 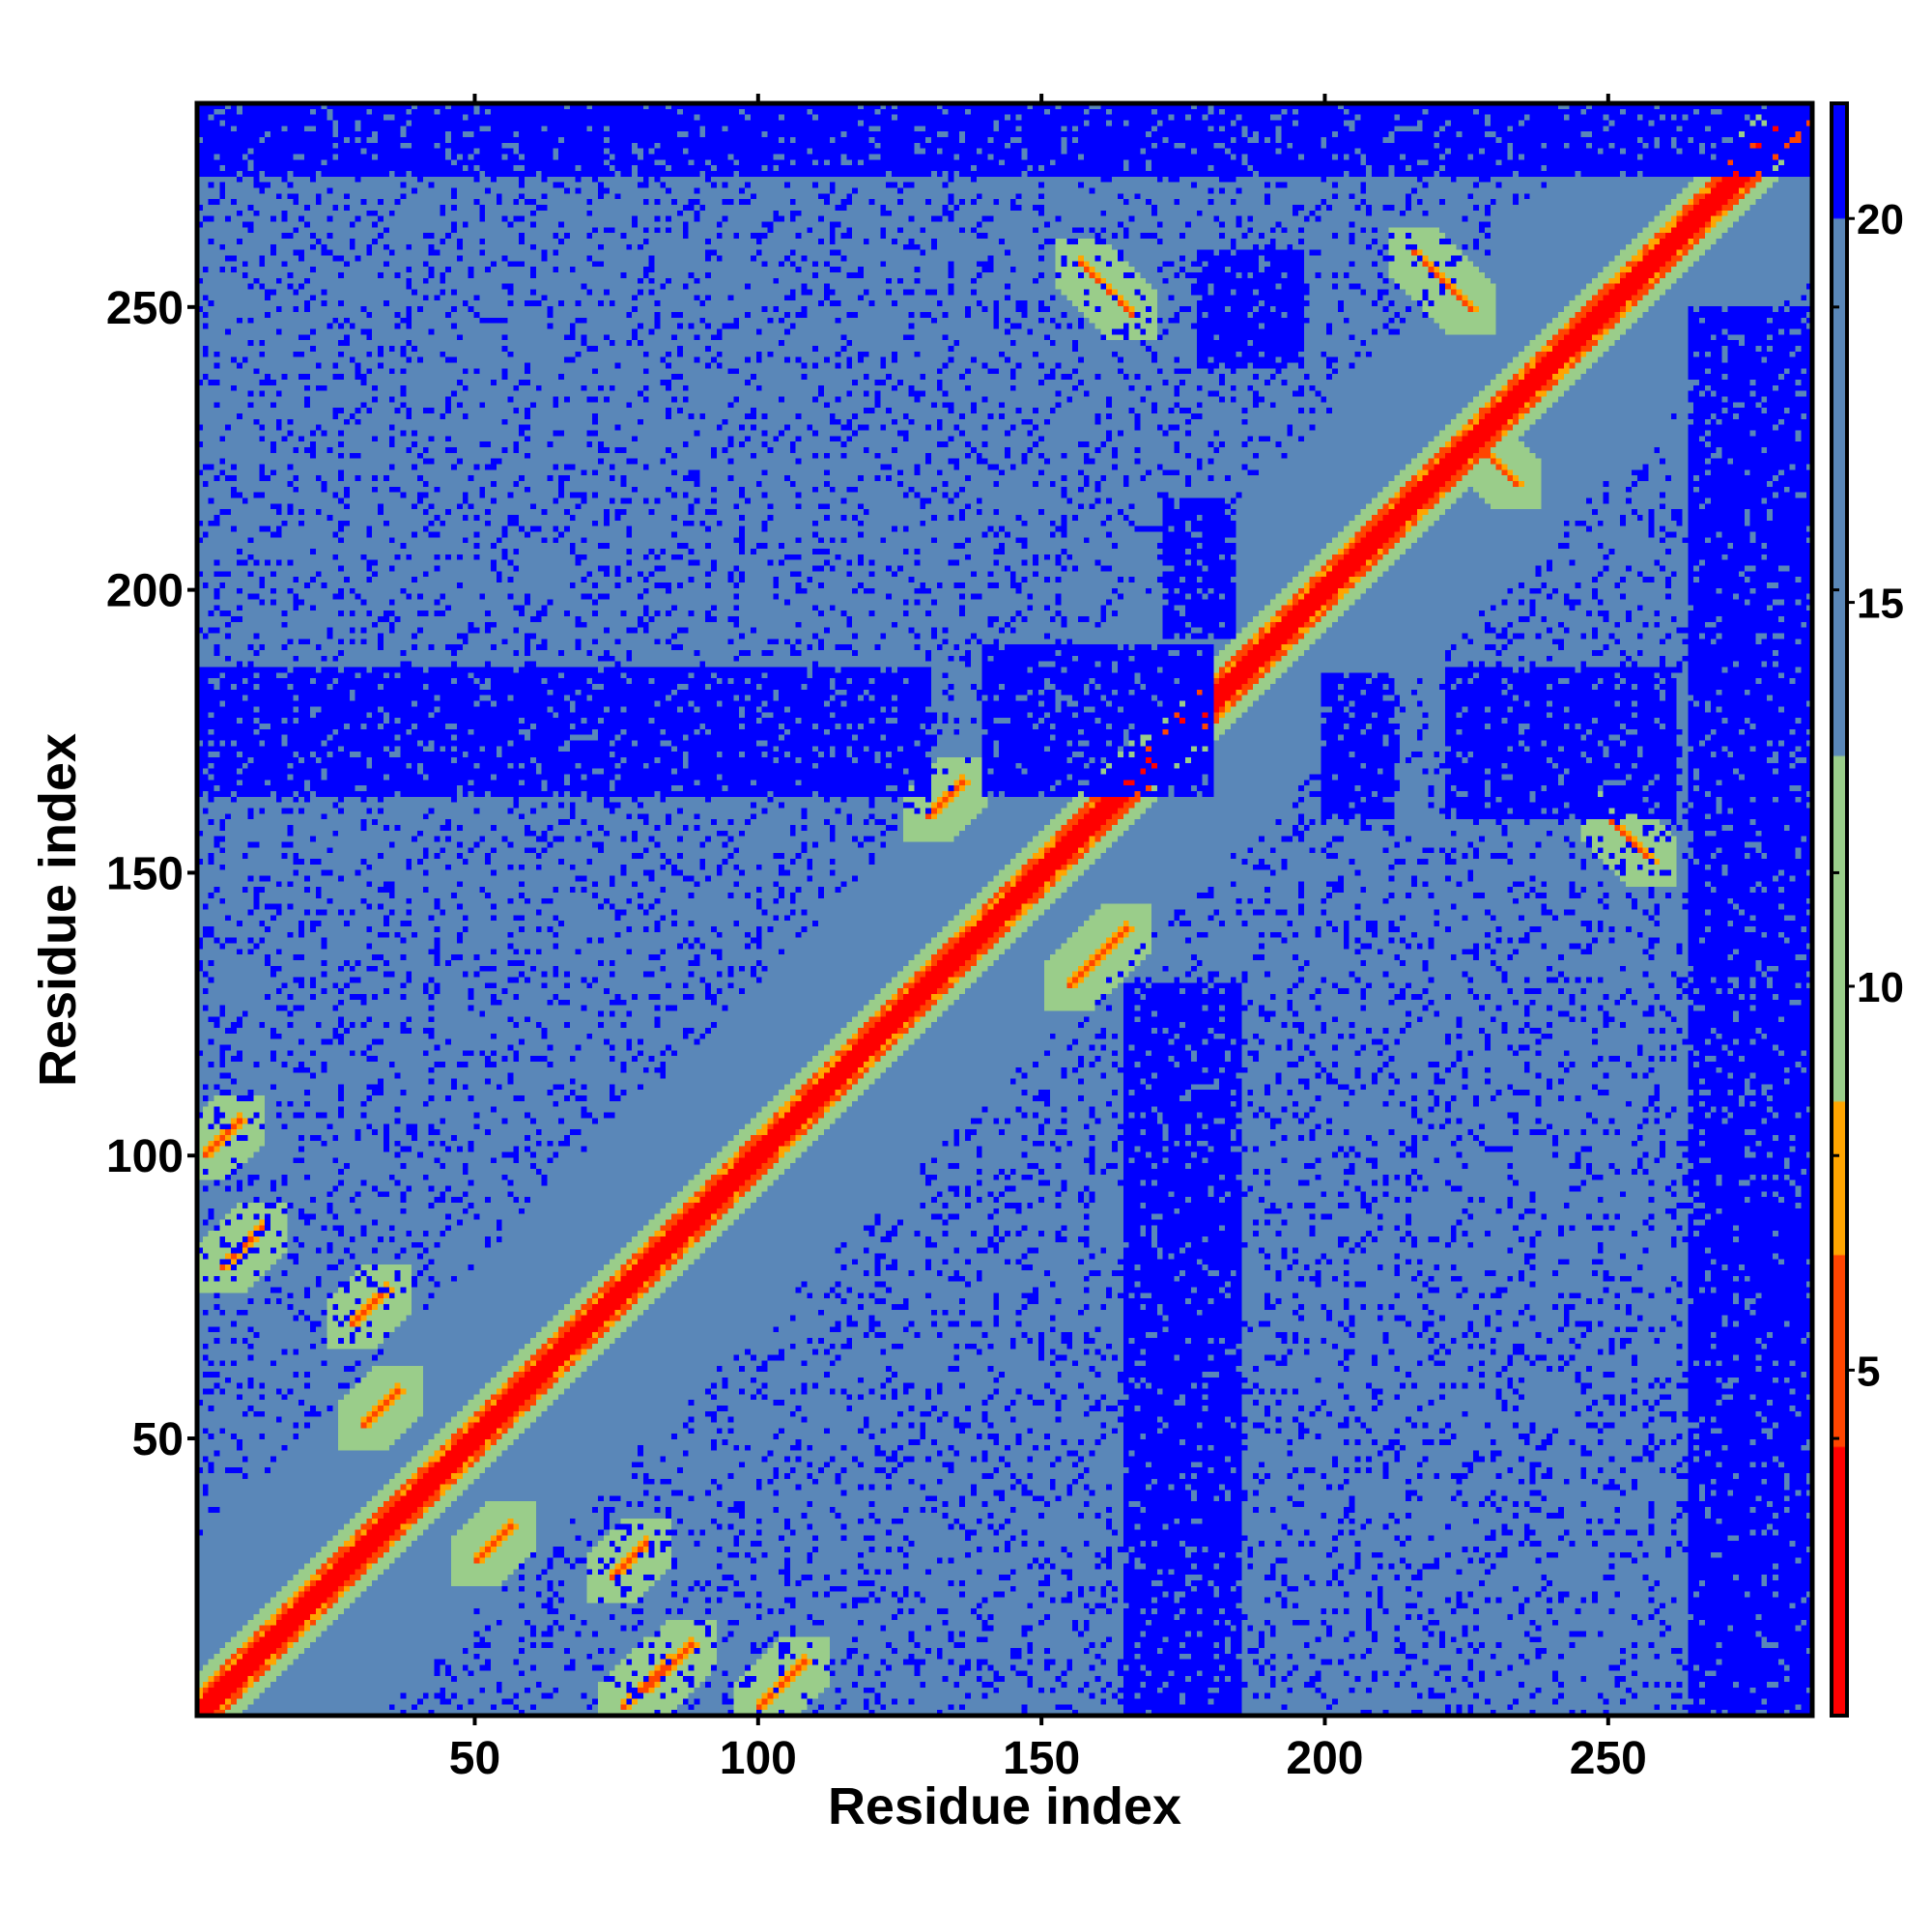 What do you see at coordinates (145, 591) in the screenshot?
I see `y-tick-label: 200` at bounding box center [145, 591].